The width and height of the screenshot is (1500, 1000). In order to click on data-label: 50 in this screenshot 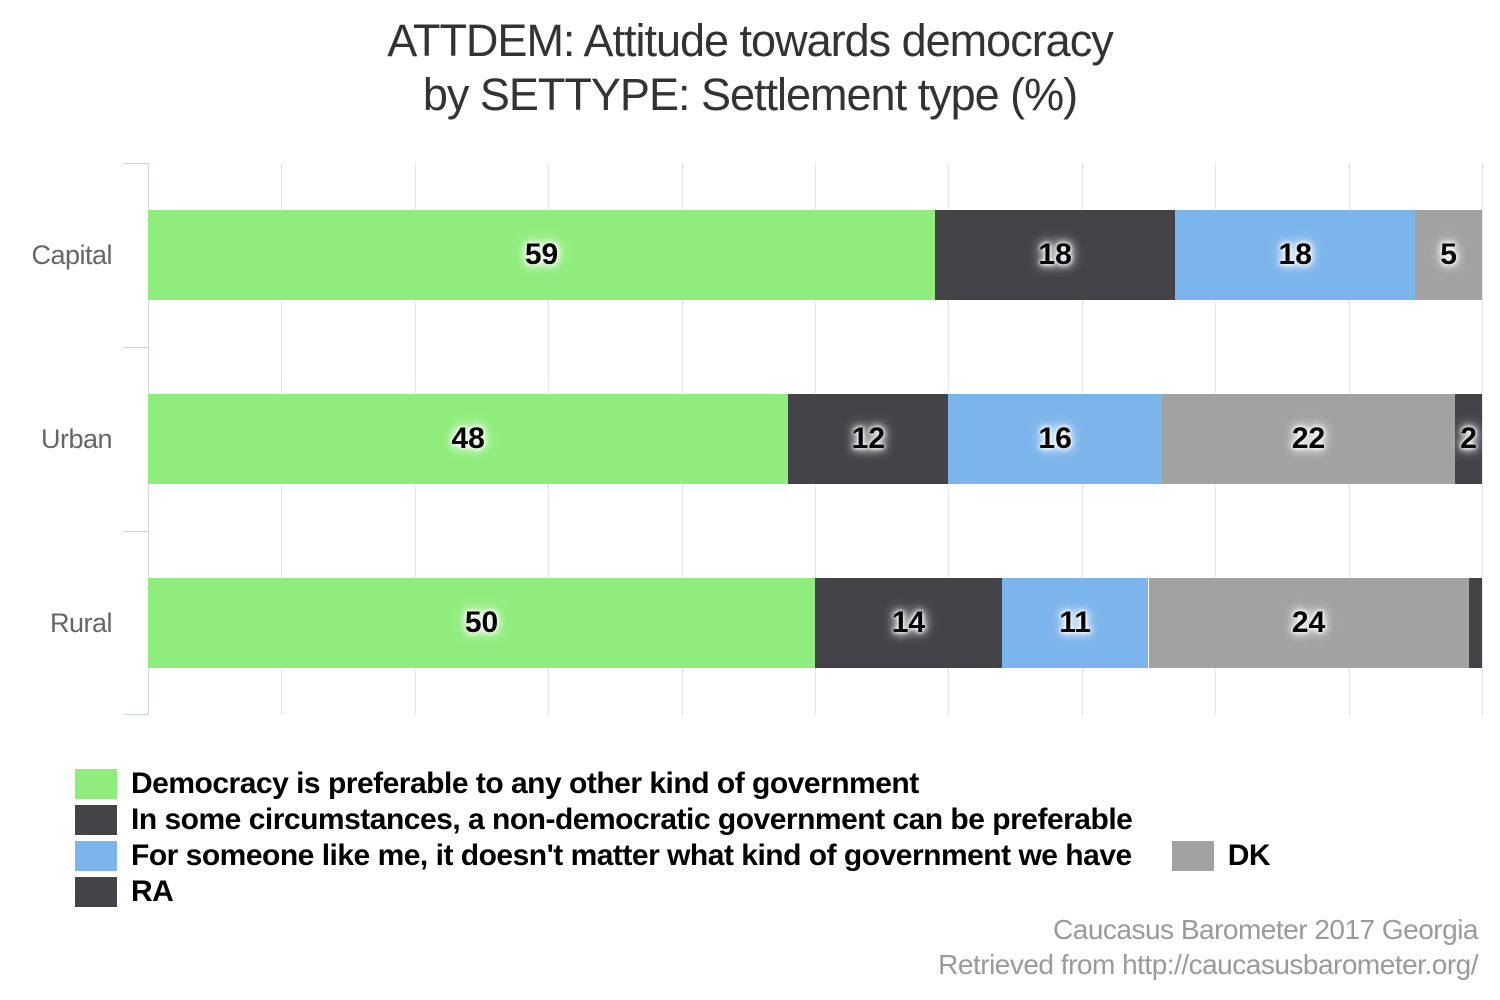, I will do `click(481, 622)`.